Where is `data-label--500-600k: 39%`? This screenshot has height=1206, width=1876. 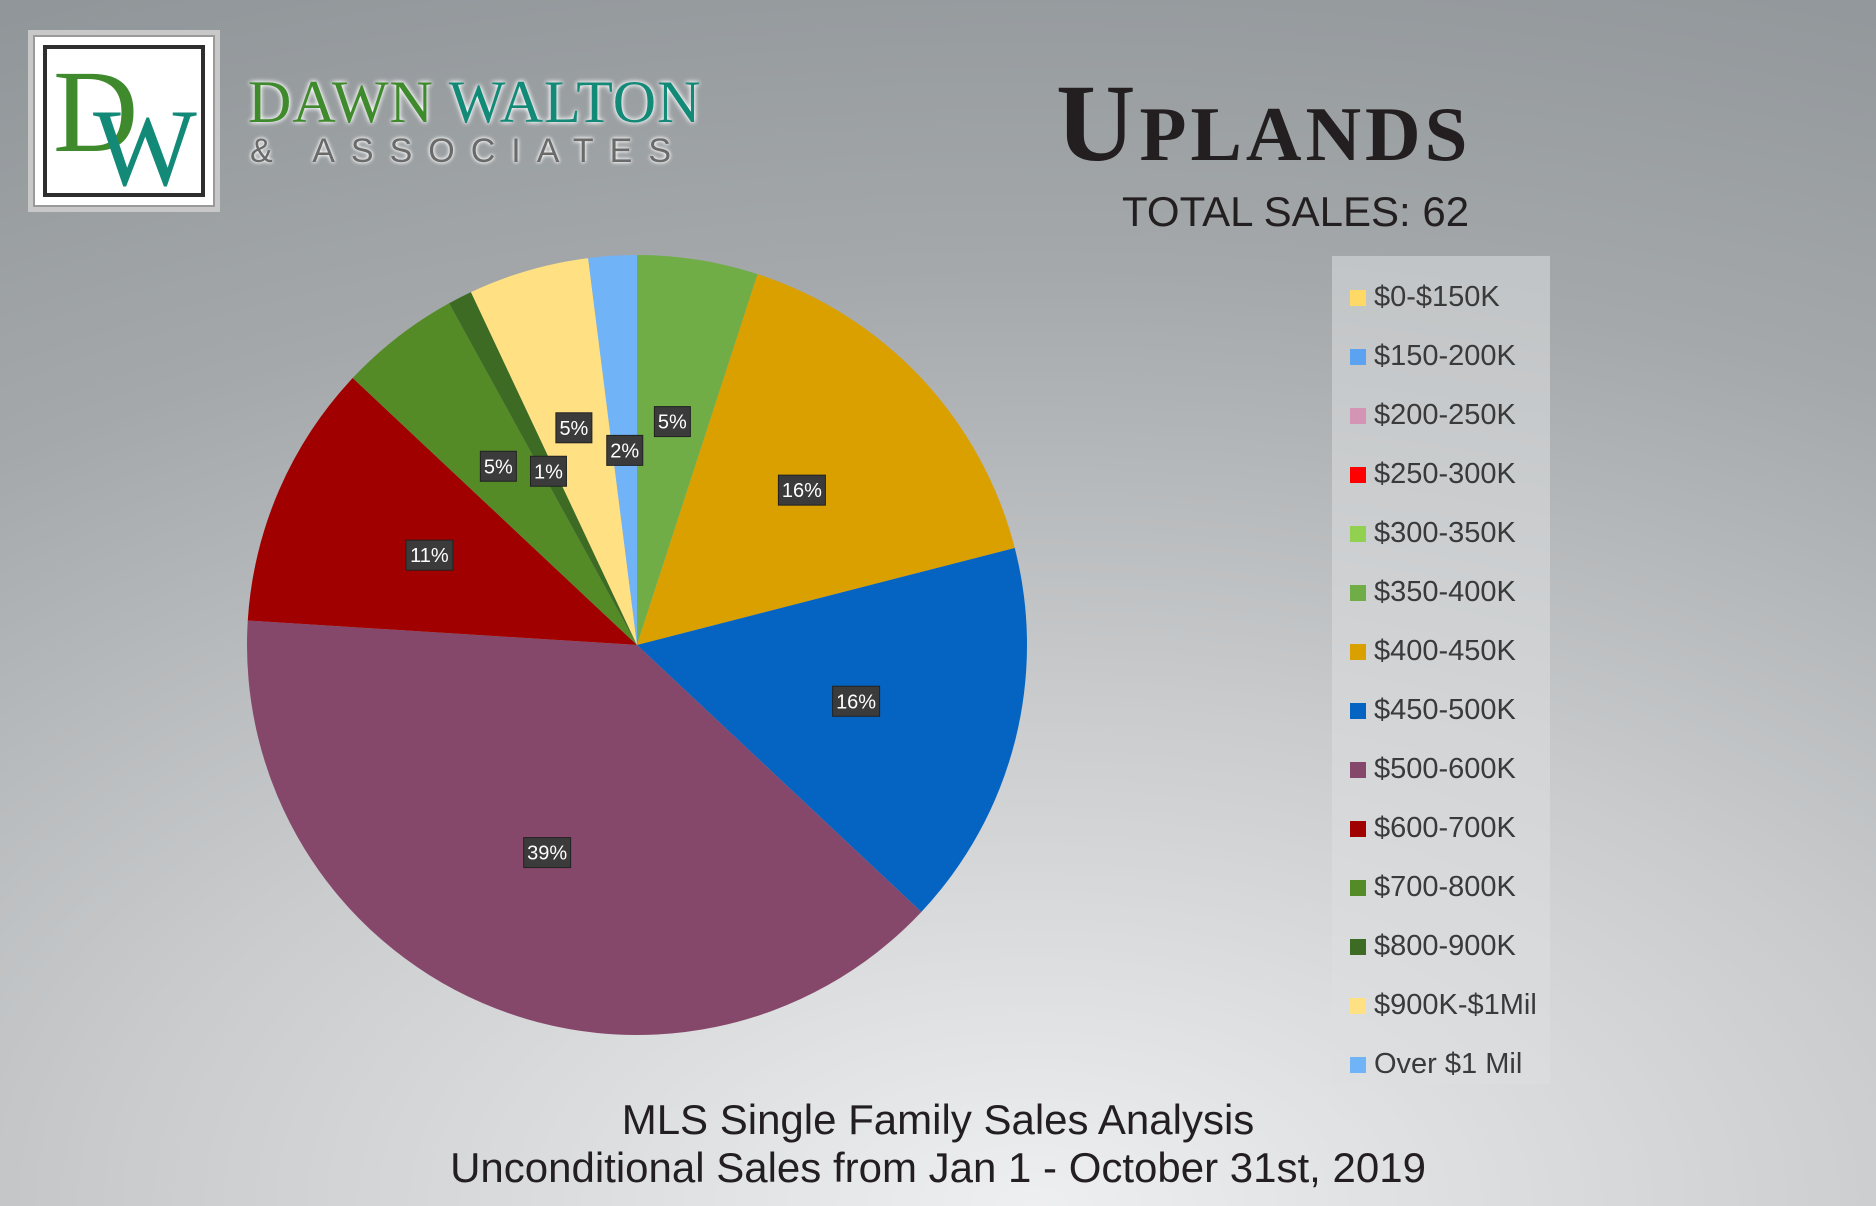
data-label--500-600k: 39% is located at coordinates (547, 853).